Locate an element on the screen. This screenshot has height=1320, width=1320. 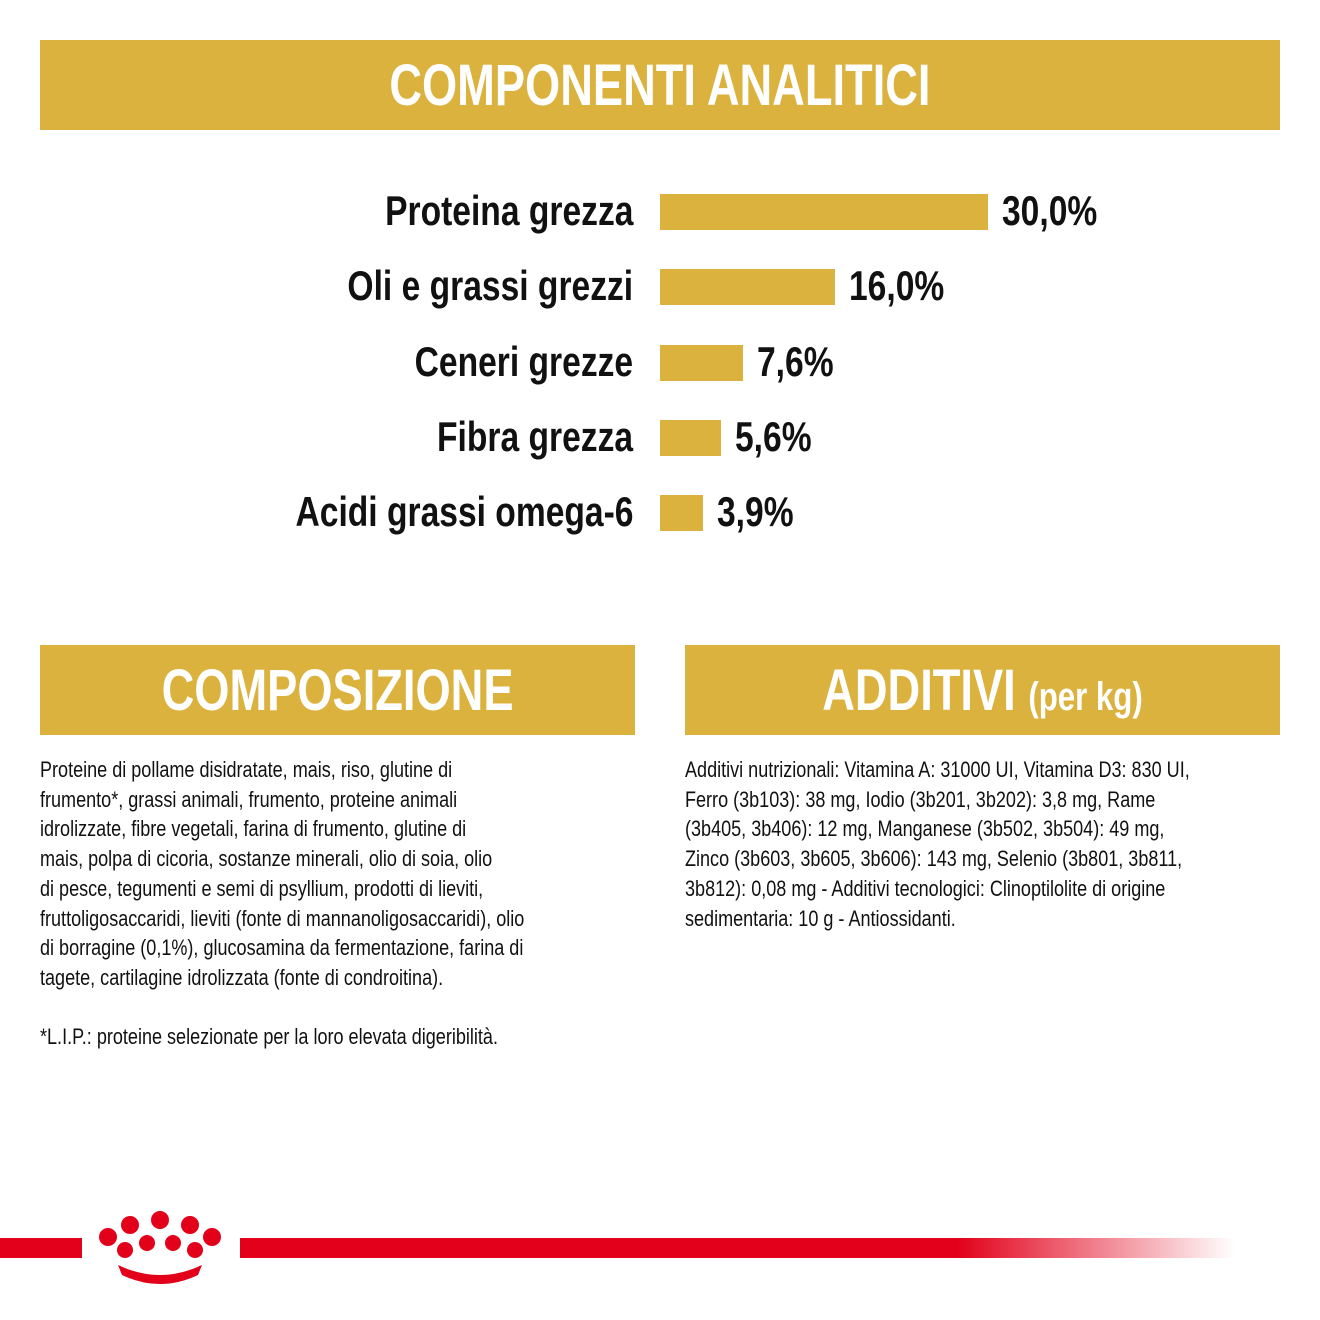
category-label: Ceneri grezze is located at coordinates (523, 361).